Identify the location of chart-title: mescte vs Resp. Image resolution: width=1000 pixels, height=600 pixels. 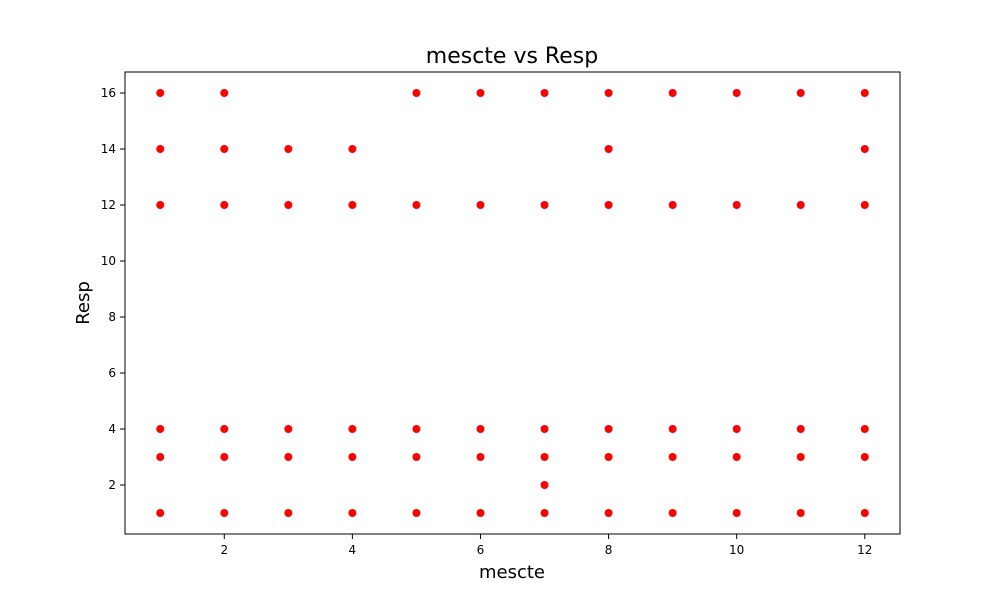
(512, 56).